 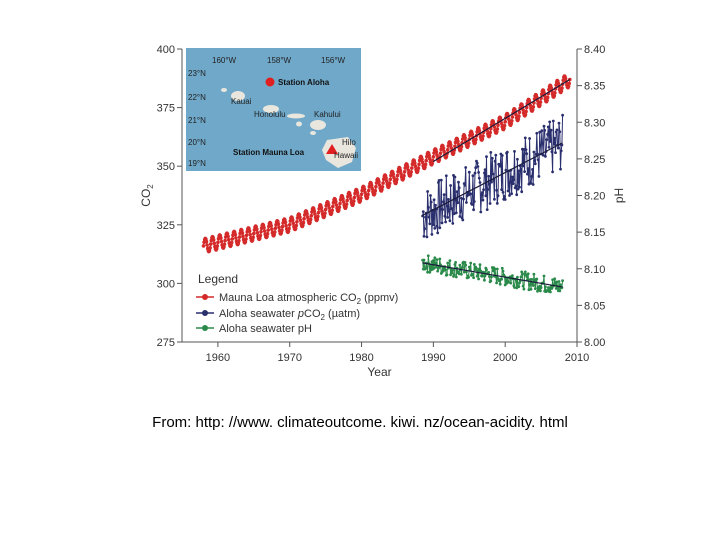 What do you see at coordinates (308, 299) in the screenshot?
I see `legend-label-mauna-loa: Mauna Loa atmospheric CO2 (ppmv)` at bounding box center [308, 299].